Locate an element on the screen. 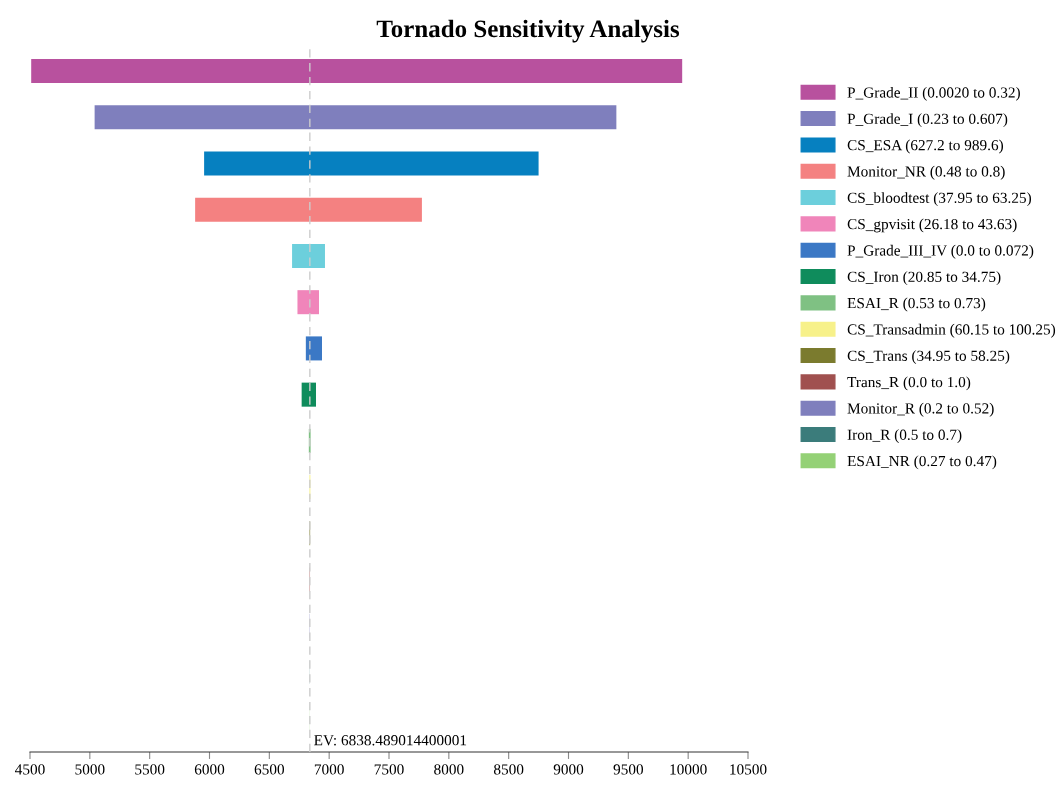  legend-label: Trans_R (0.0 to 1.0) is located at coordinates (909, 383).